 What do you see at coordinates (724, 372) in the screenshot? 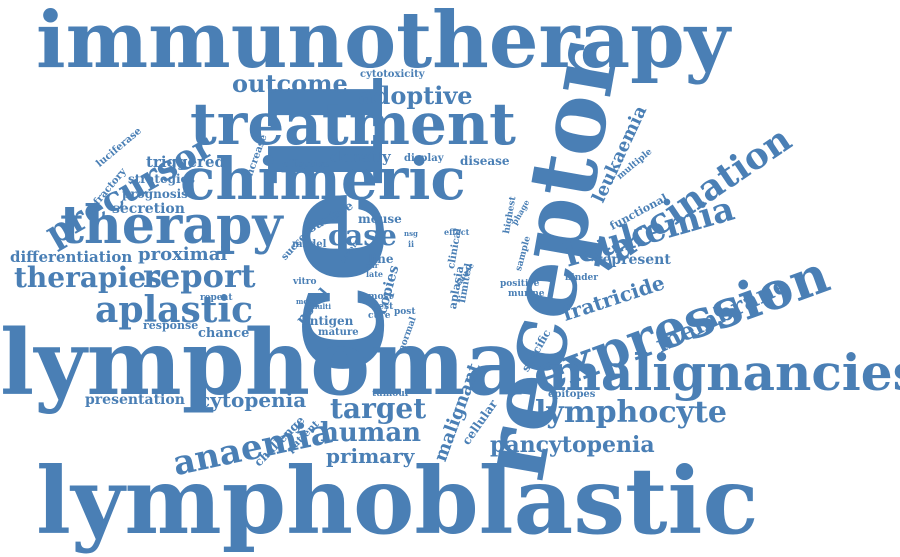
I see `word-malignancies: malignancies` at bounding box center [724, 372].